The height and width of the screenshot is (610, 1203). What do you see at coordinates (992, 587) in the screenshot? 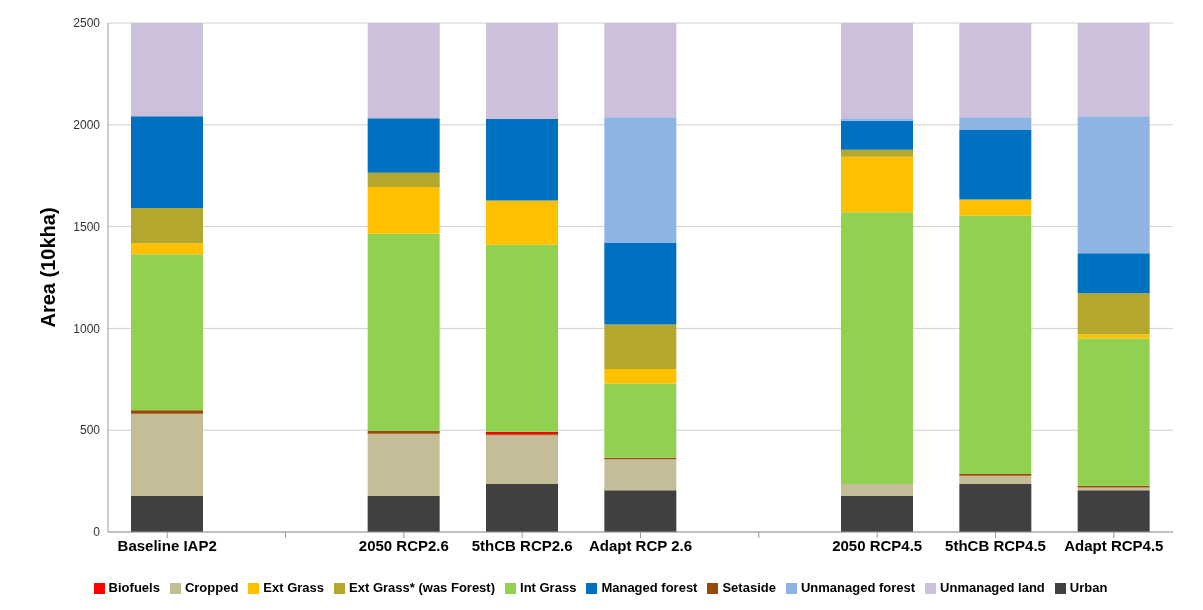
I see `legend-label: Unmanaged land` at bounding box center [992, 587].